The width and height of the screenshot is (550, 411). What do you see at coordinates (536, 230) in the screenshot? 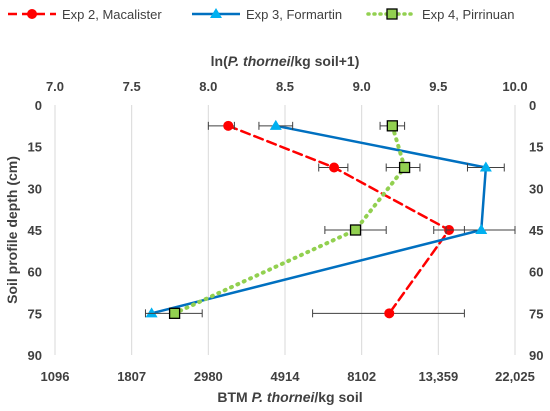
I see `right-tick-label: 45` at bounding box center [536, 230].